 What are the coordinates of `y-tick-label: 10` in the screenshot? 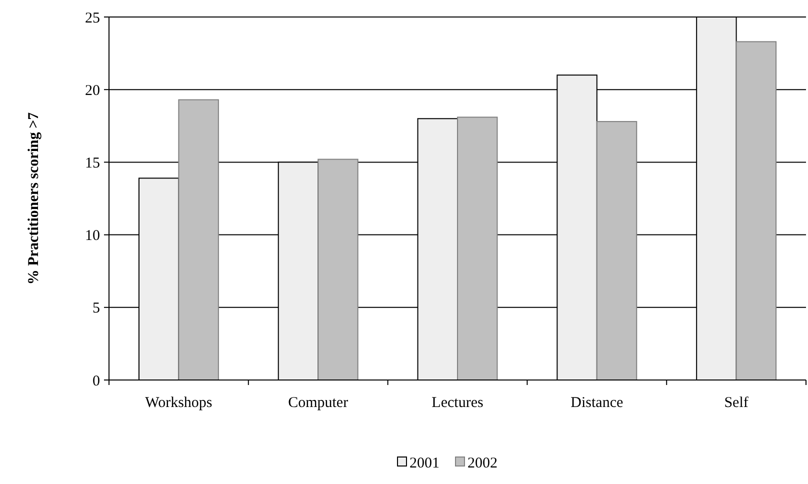 It's located at (92, 236).